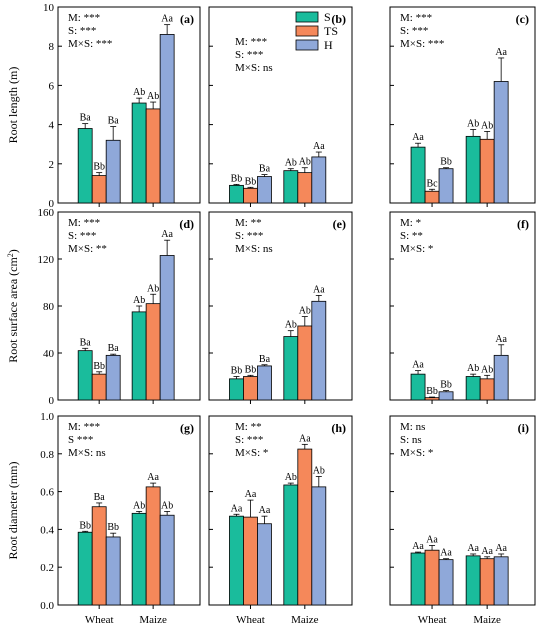  I want to click on data-label: Bc, so click(432, 183).